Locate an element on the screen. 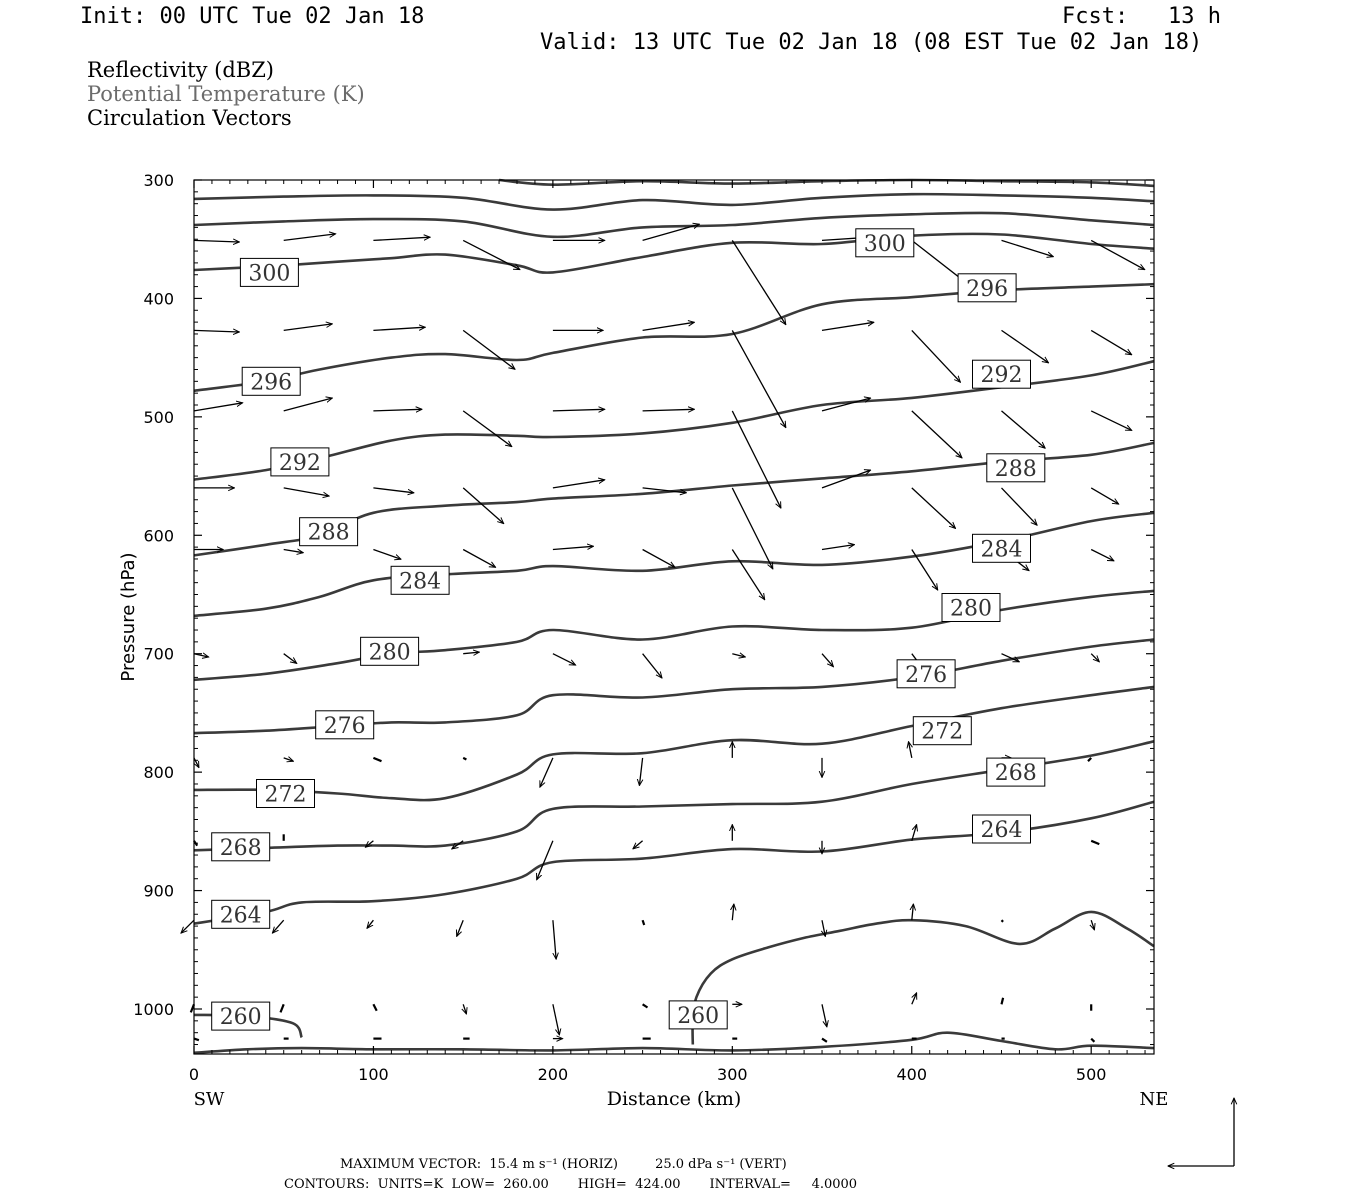 The width and height of the screenshot is (1350, 1200). contour-label-text: 292 is located at coordinates (300, 463).